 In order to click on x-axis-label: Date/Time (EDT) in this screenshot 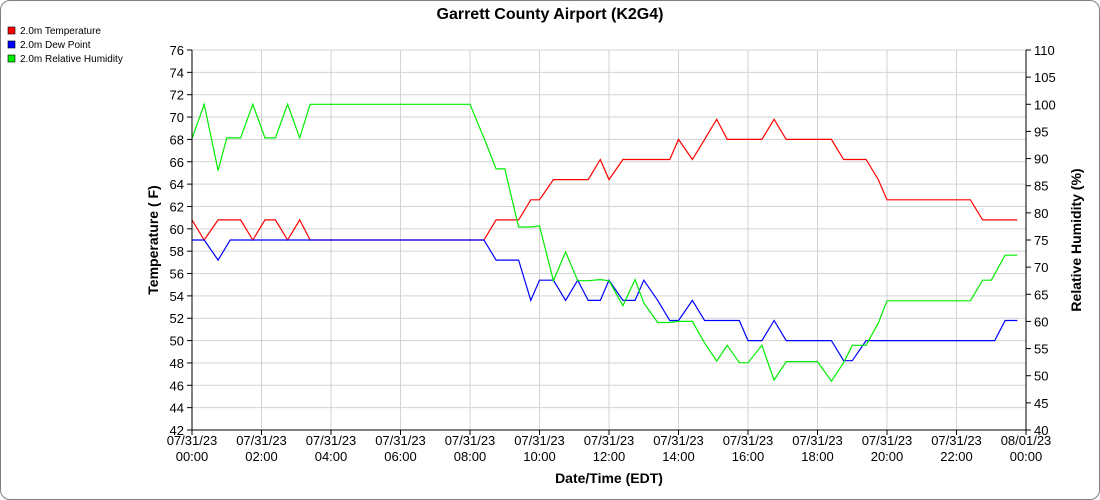, I will do `click(609, 478)`.